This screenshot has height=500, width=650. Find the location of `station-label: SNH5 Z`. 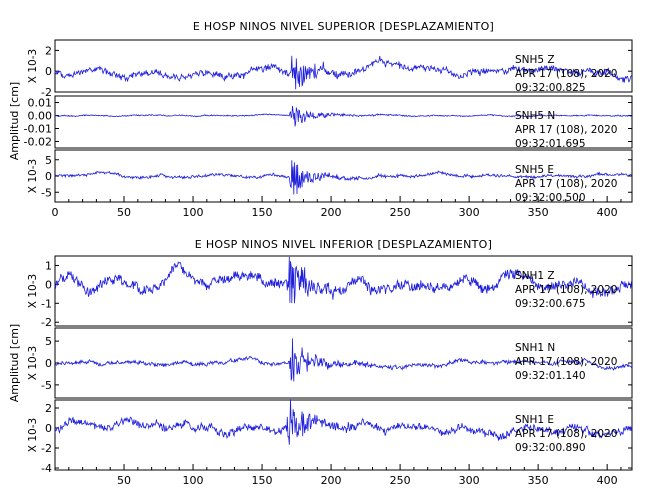

station-label: SNH5 Z is located at coordinates (535, 60).